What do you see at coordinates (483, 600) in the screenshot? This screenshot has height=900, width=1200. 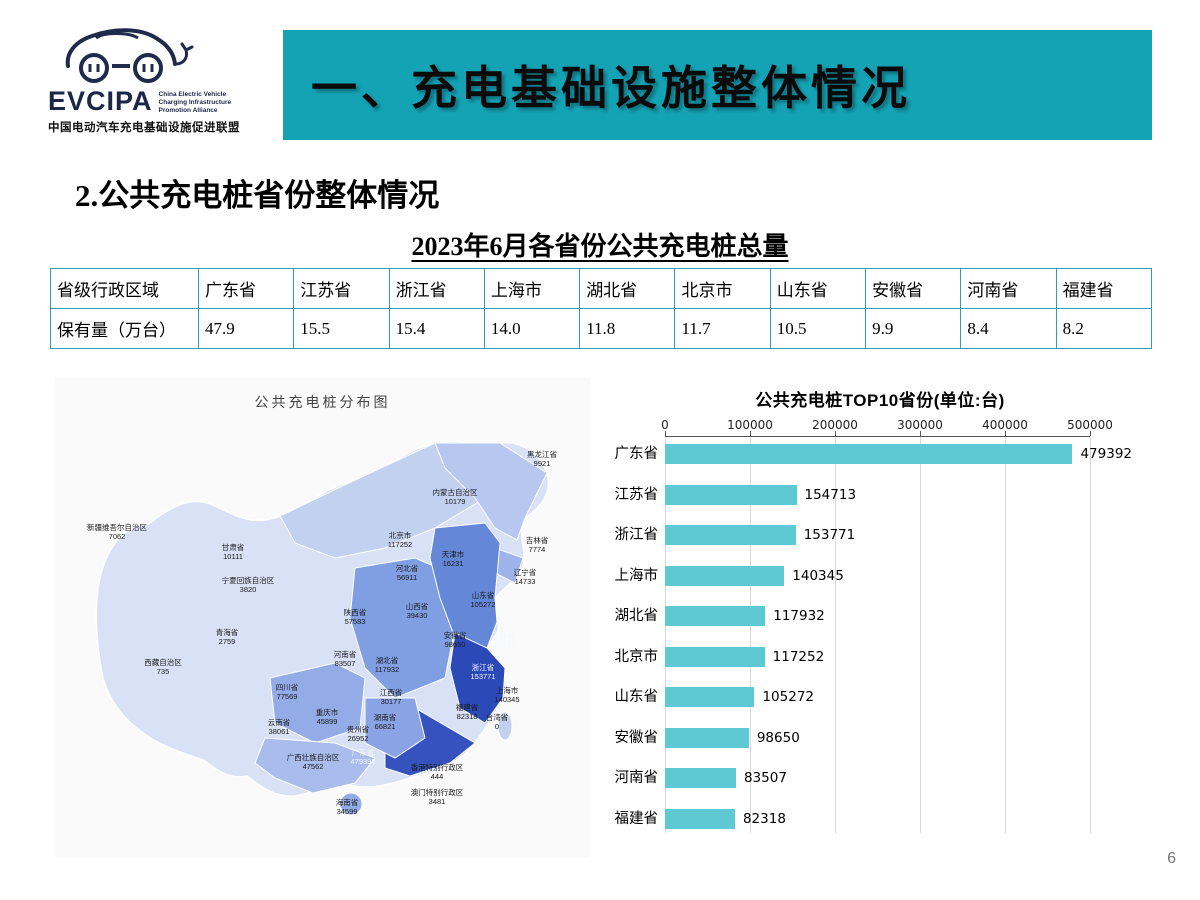 I see `map-region-label: 山东省 105272` at bounding box center [483, 600].